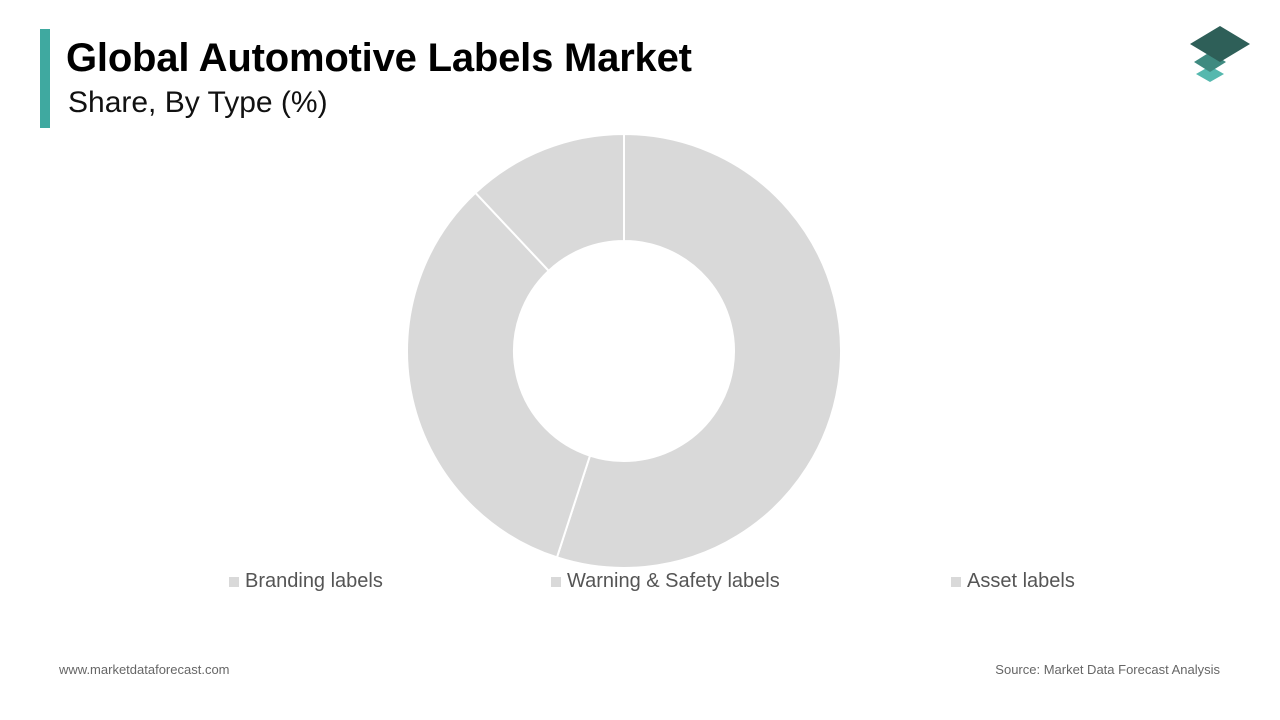 This screenshot has width=1280, height=720. What do you see at coordinates (673, 581) in the screenshot?
I see `legend-label: Warning & Safety labels` at bounding box center [673, 581].